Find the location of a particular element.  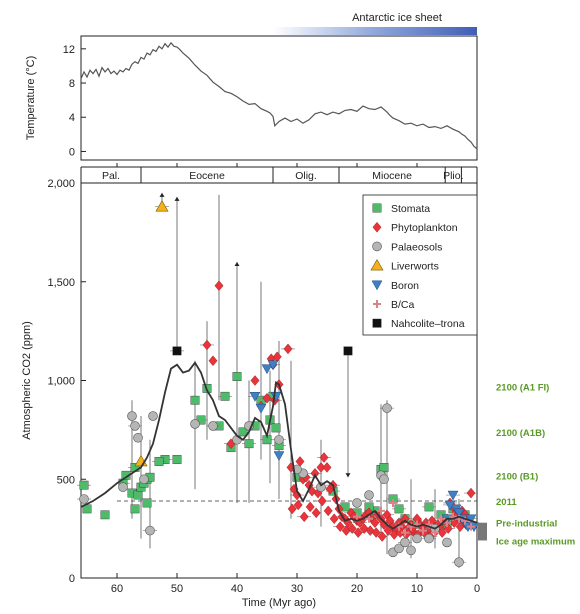

time-x-tick-label: 60 is located at coordinates (117, 589).